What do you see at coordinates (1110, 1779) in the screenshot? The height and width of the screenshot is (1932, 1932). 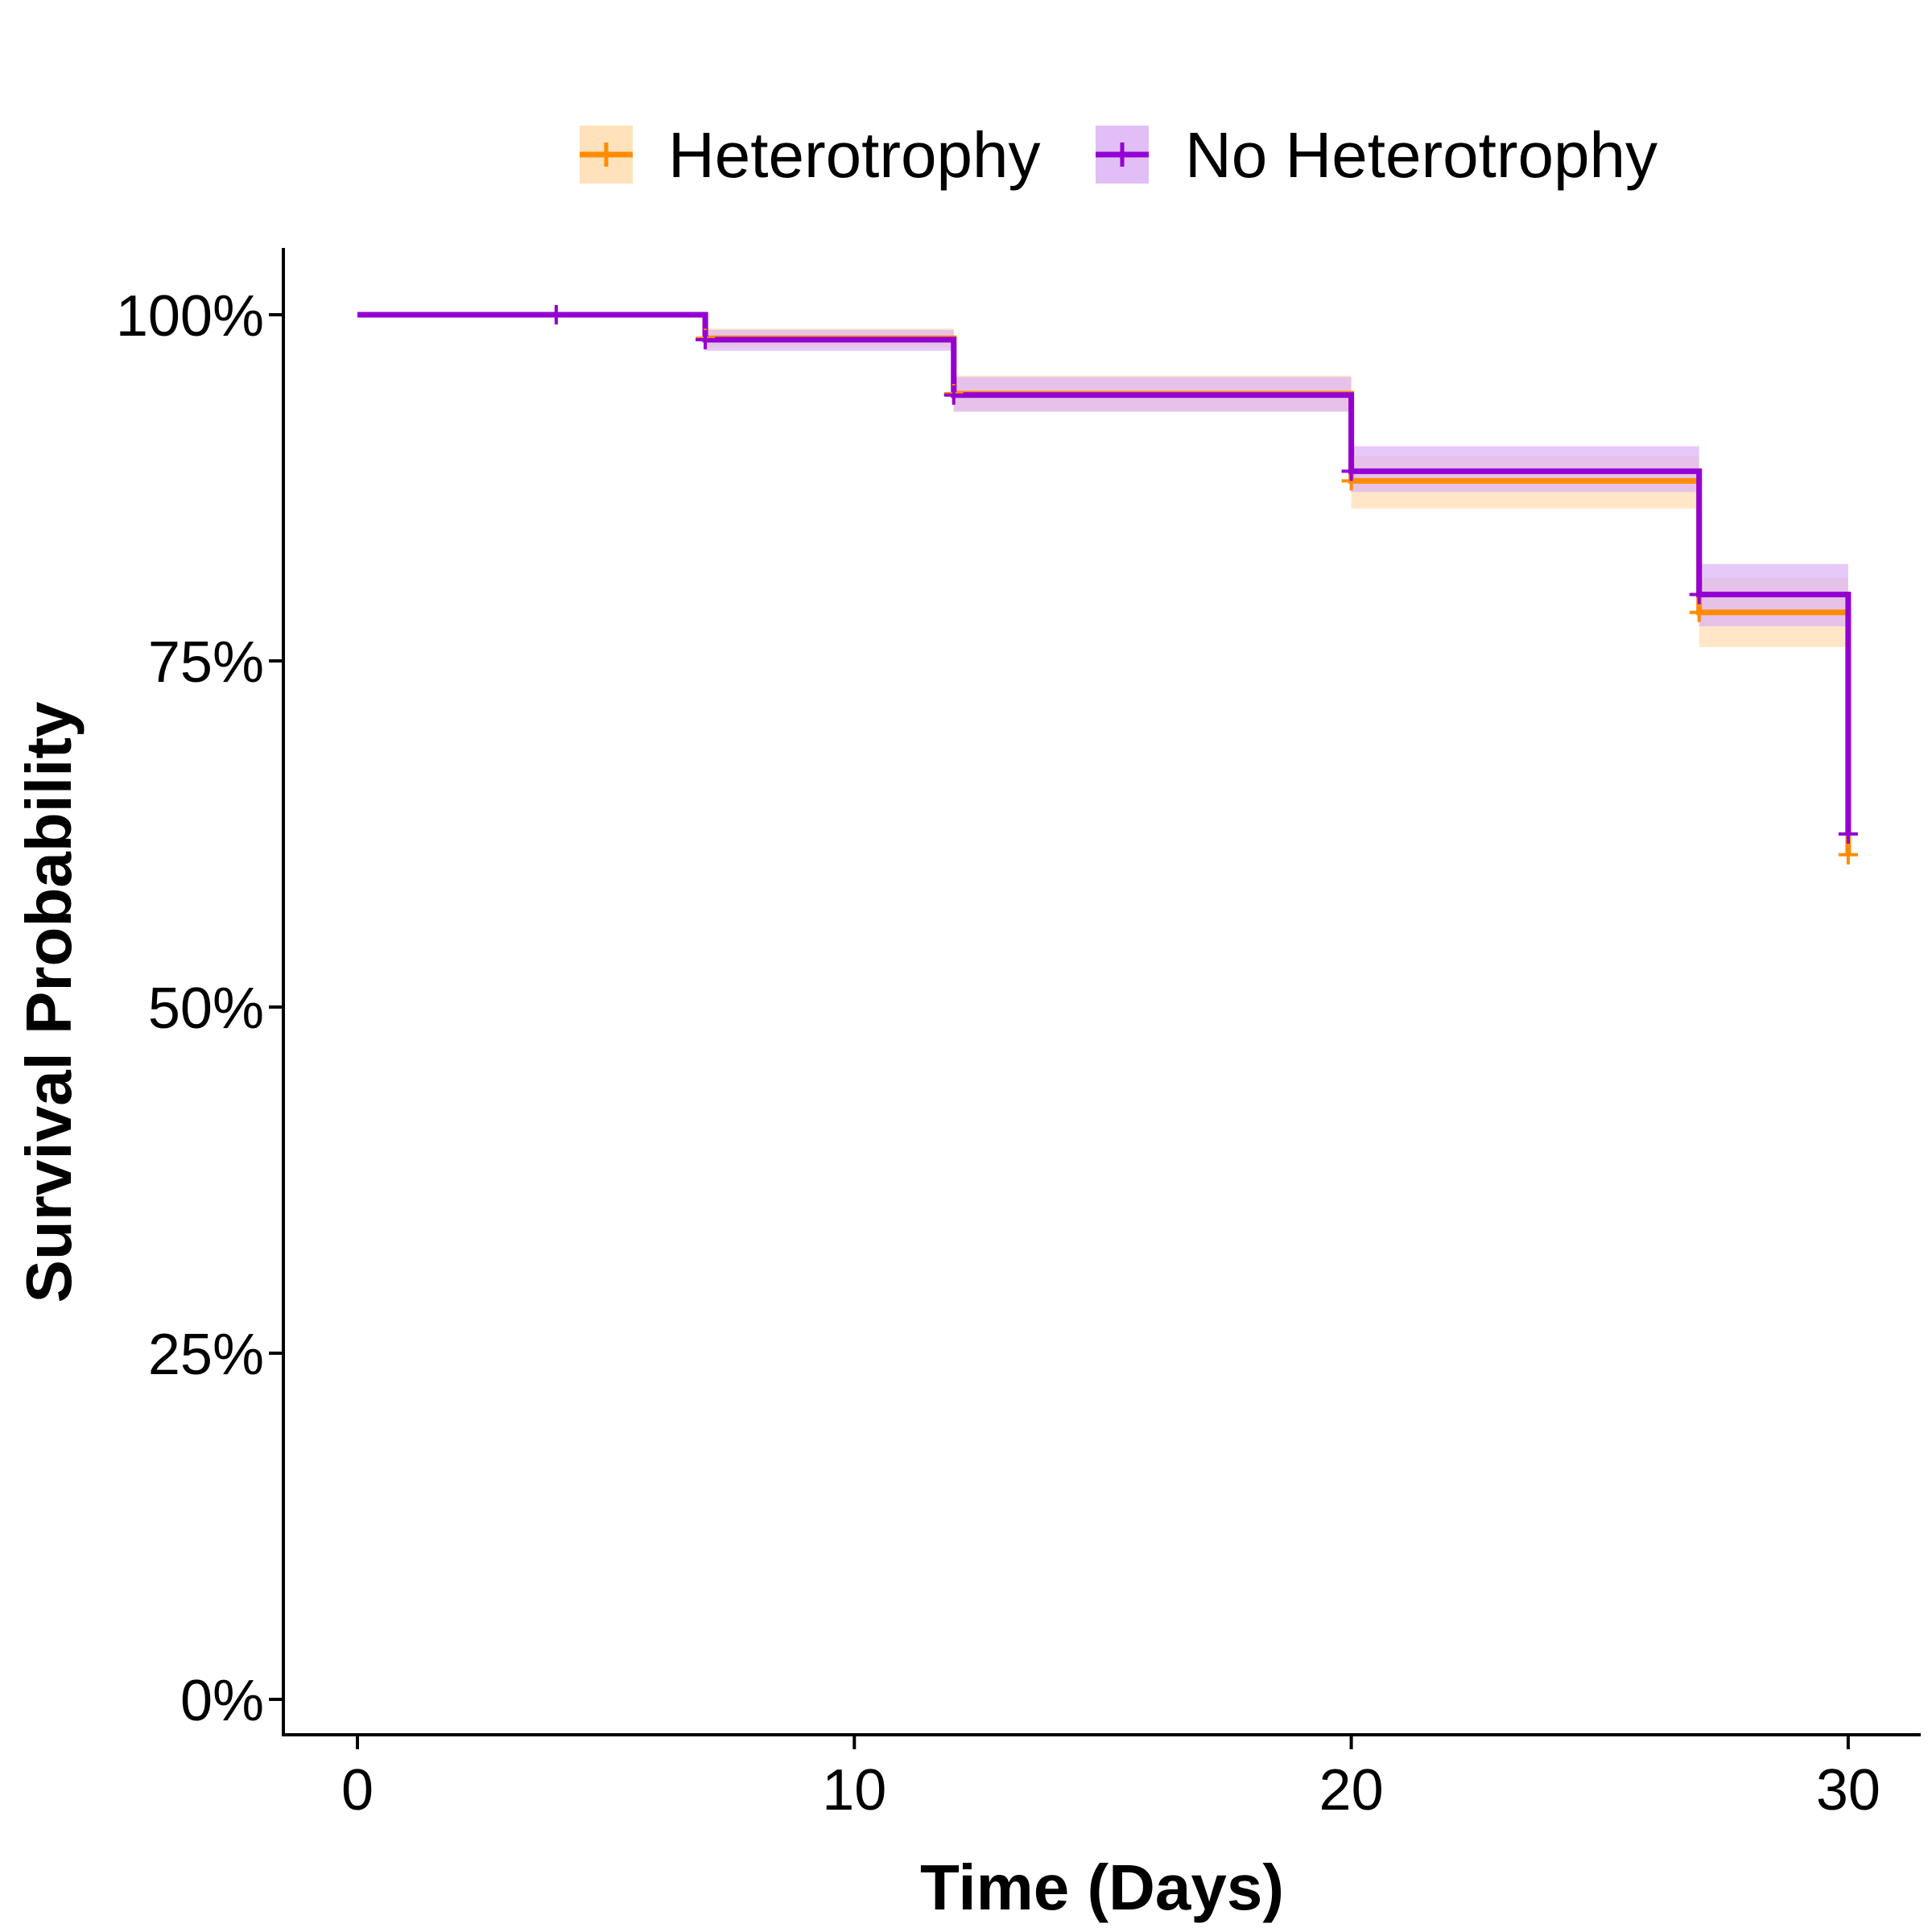 I see `x-ticks: 0 10 20 30` at bounding box center [1110, 1779].